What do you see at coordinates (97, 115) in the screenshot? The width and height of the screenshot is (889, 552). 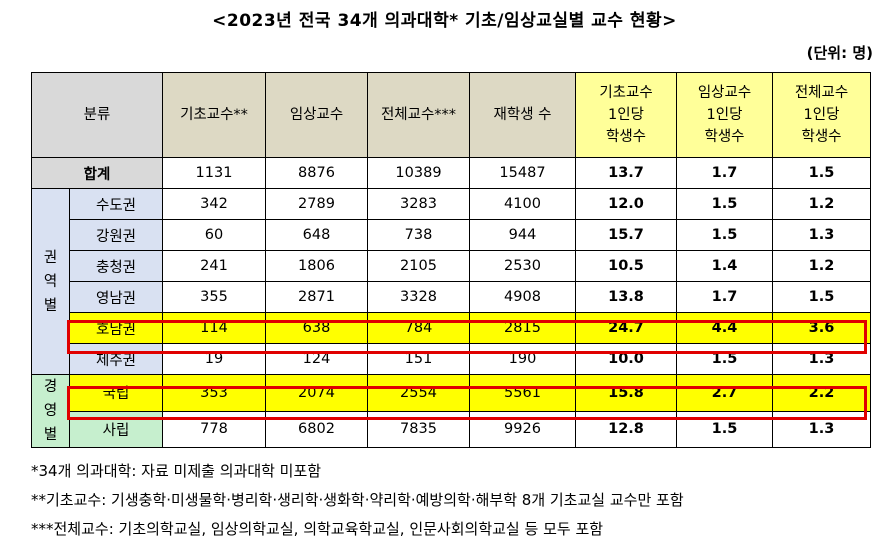 I see `header-category: 분류` at bounding box center [97, 115].